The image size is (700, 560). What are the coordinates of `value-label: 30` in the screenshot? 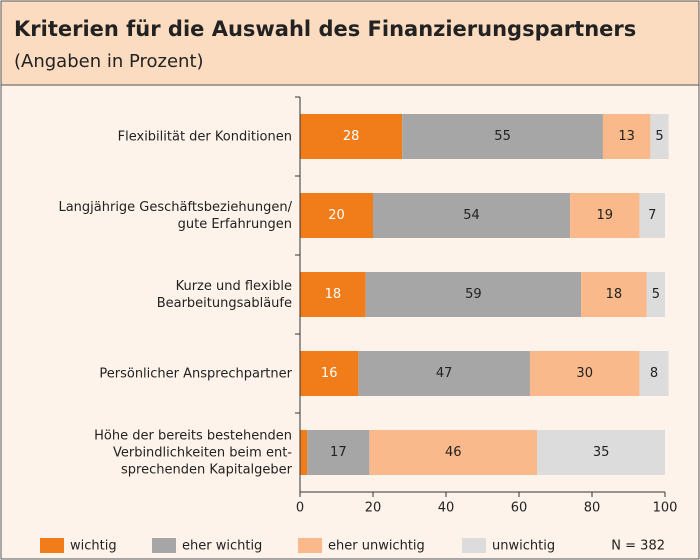 It's located at (584, 373).